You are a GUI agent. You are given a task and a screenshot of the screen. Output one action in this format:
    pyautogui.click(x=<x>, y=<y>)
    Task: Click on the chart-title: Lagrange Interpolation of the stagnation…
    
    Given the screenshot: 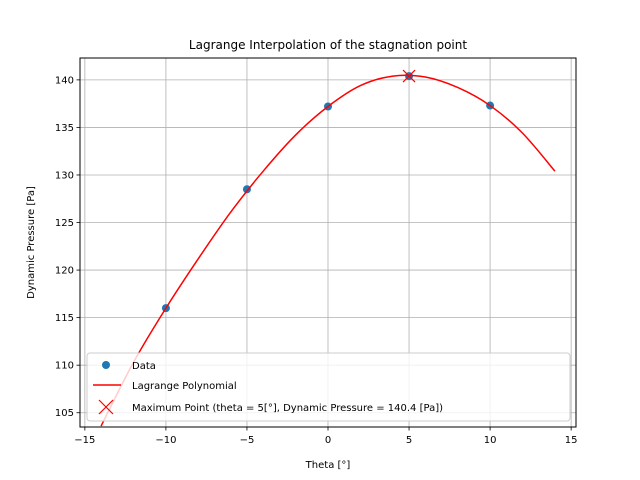 What is the action you would take?
    pyautogui.click(x=328, y=45)
    